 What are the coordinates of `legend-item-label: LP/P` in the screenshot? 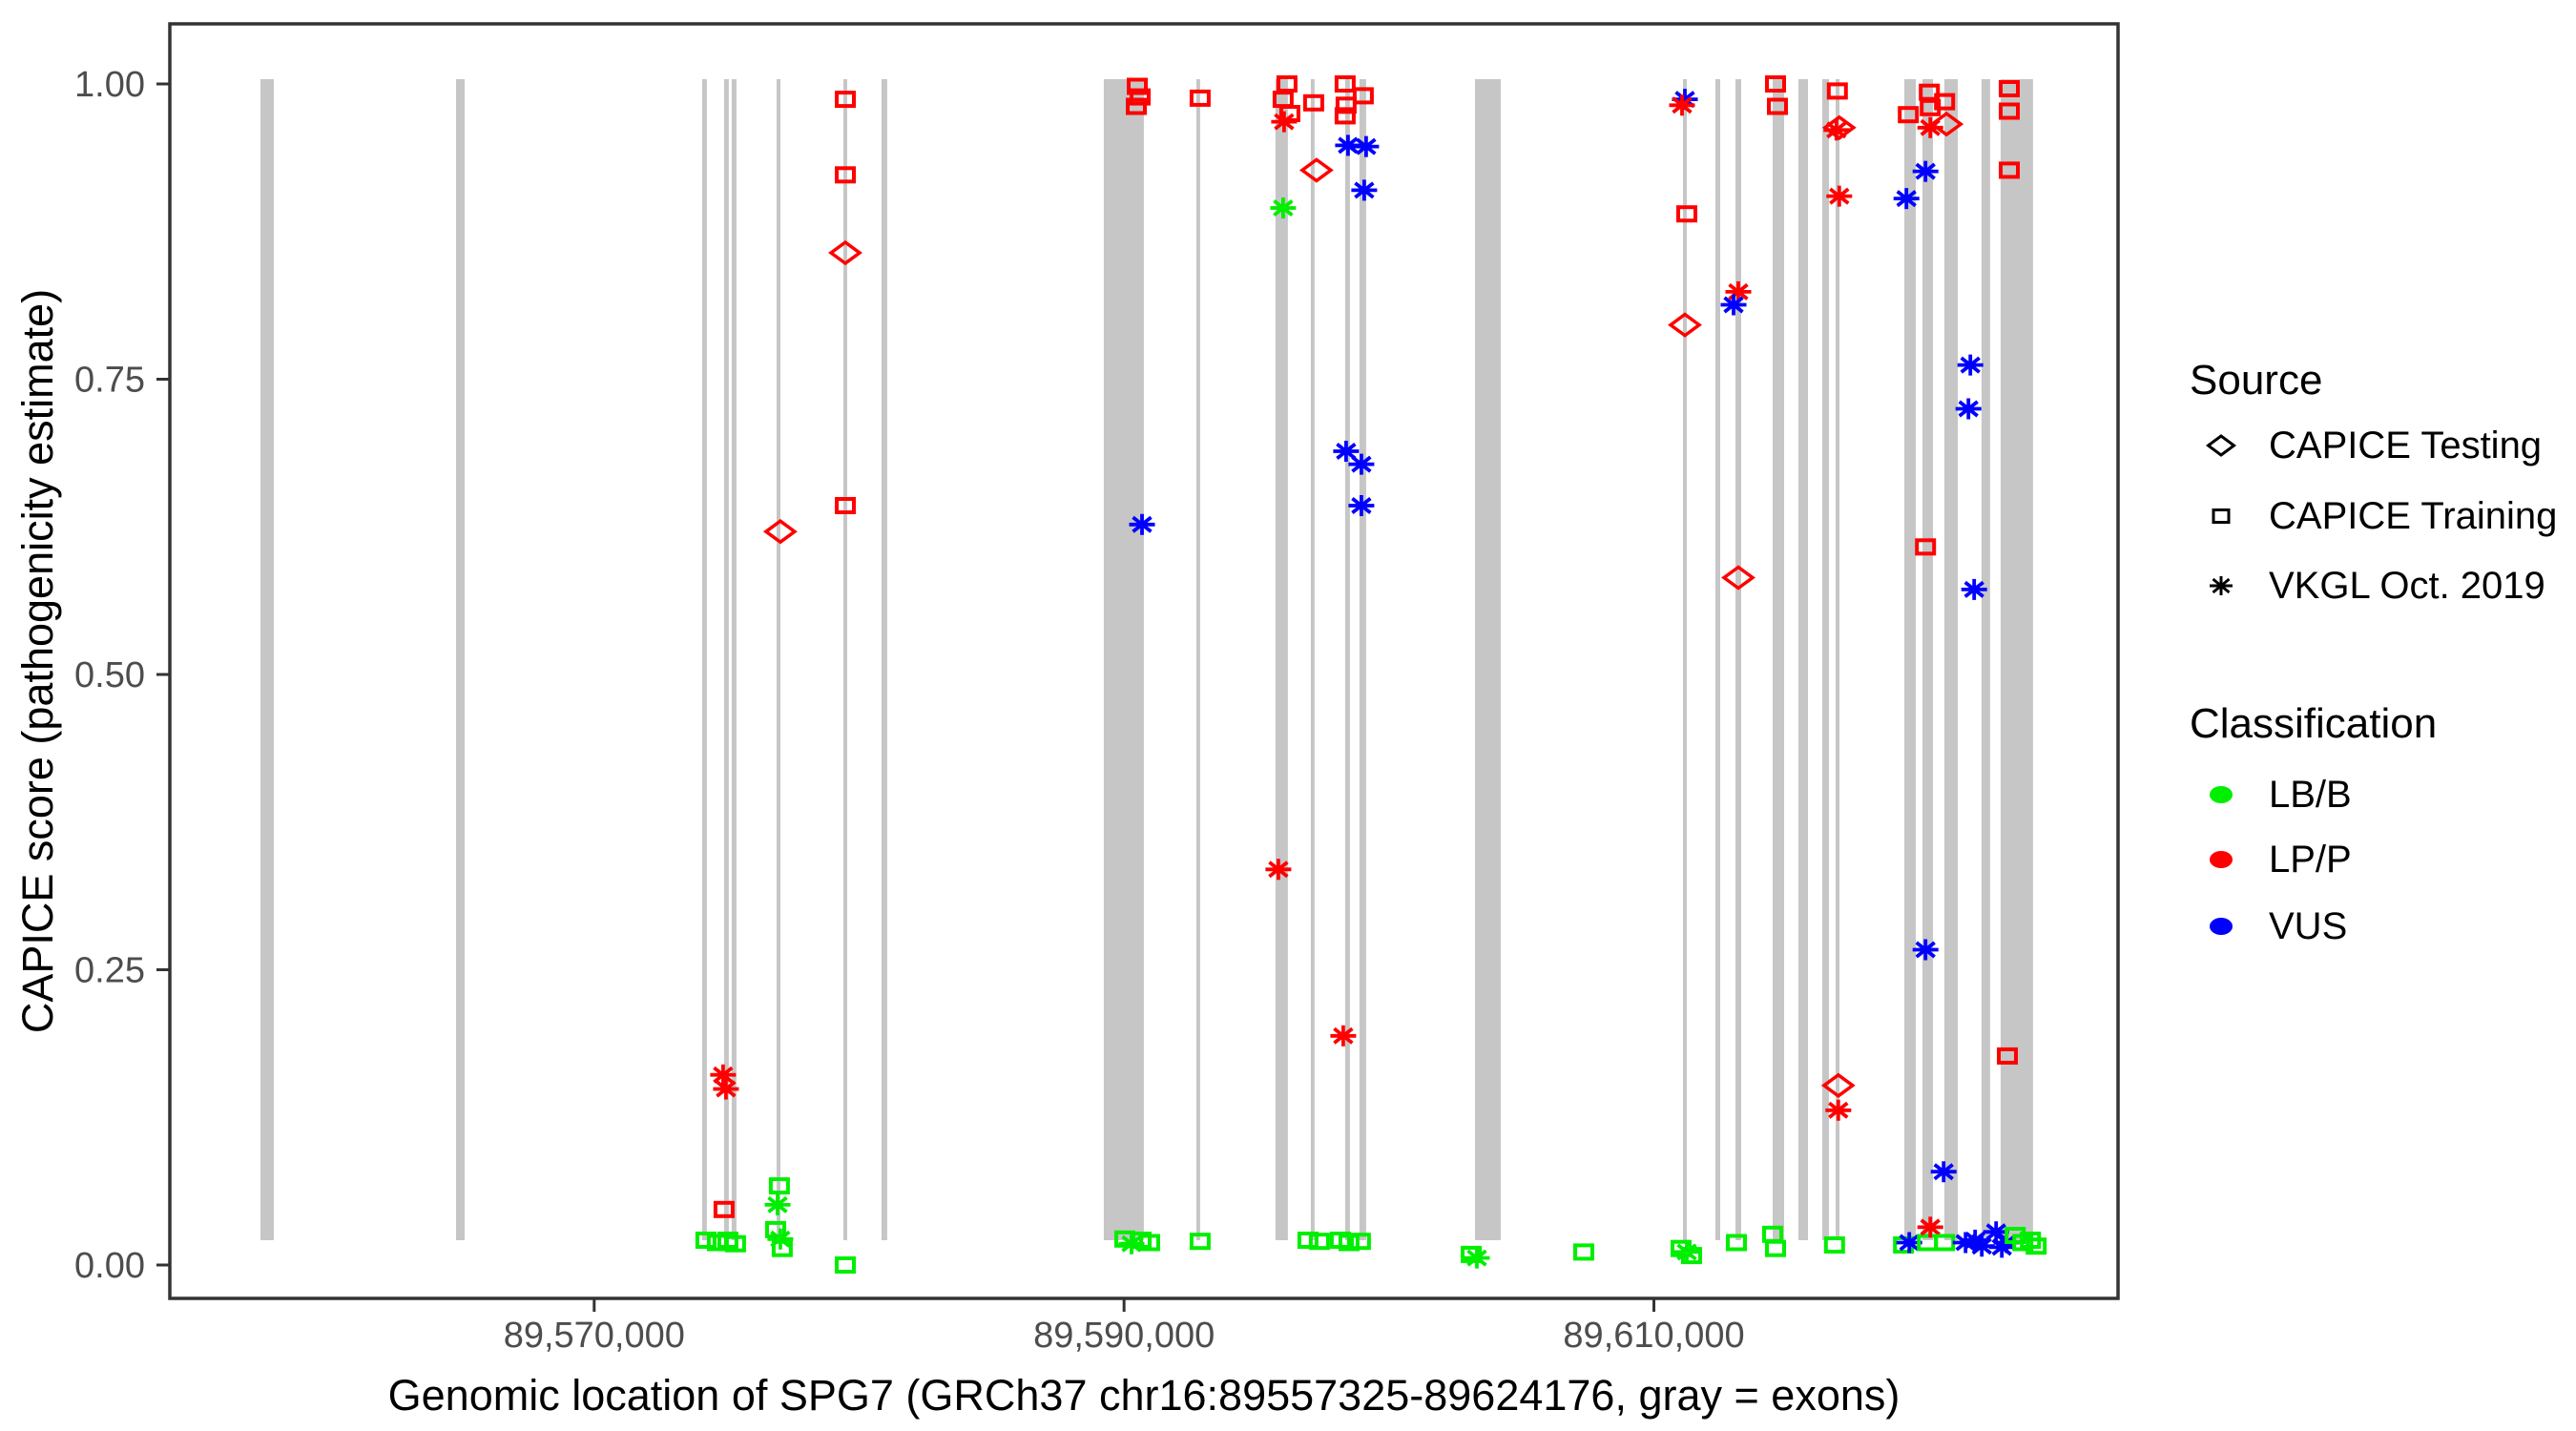 It's located at (2310, 859).